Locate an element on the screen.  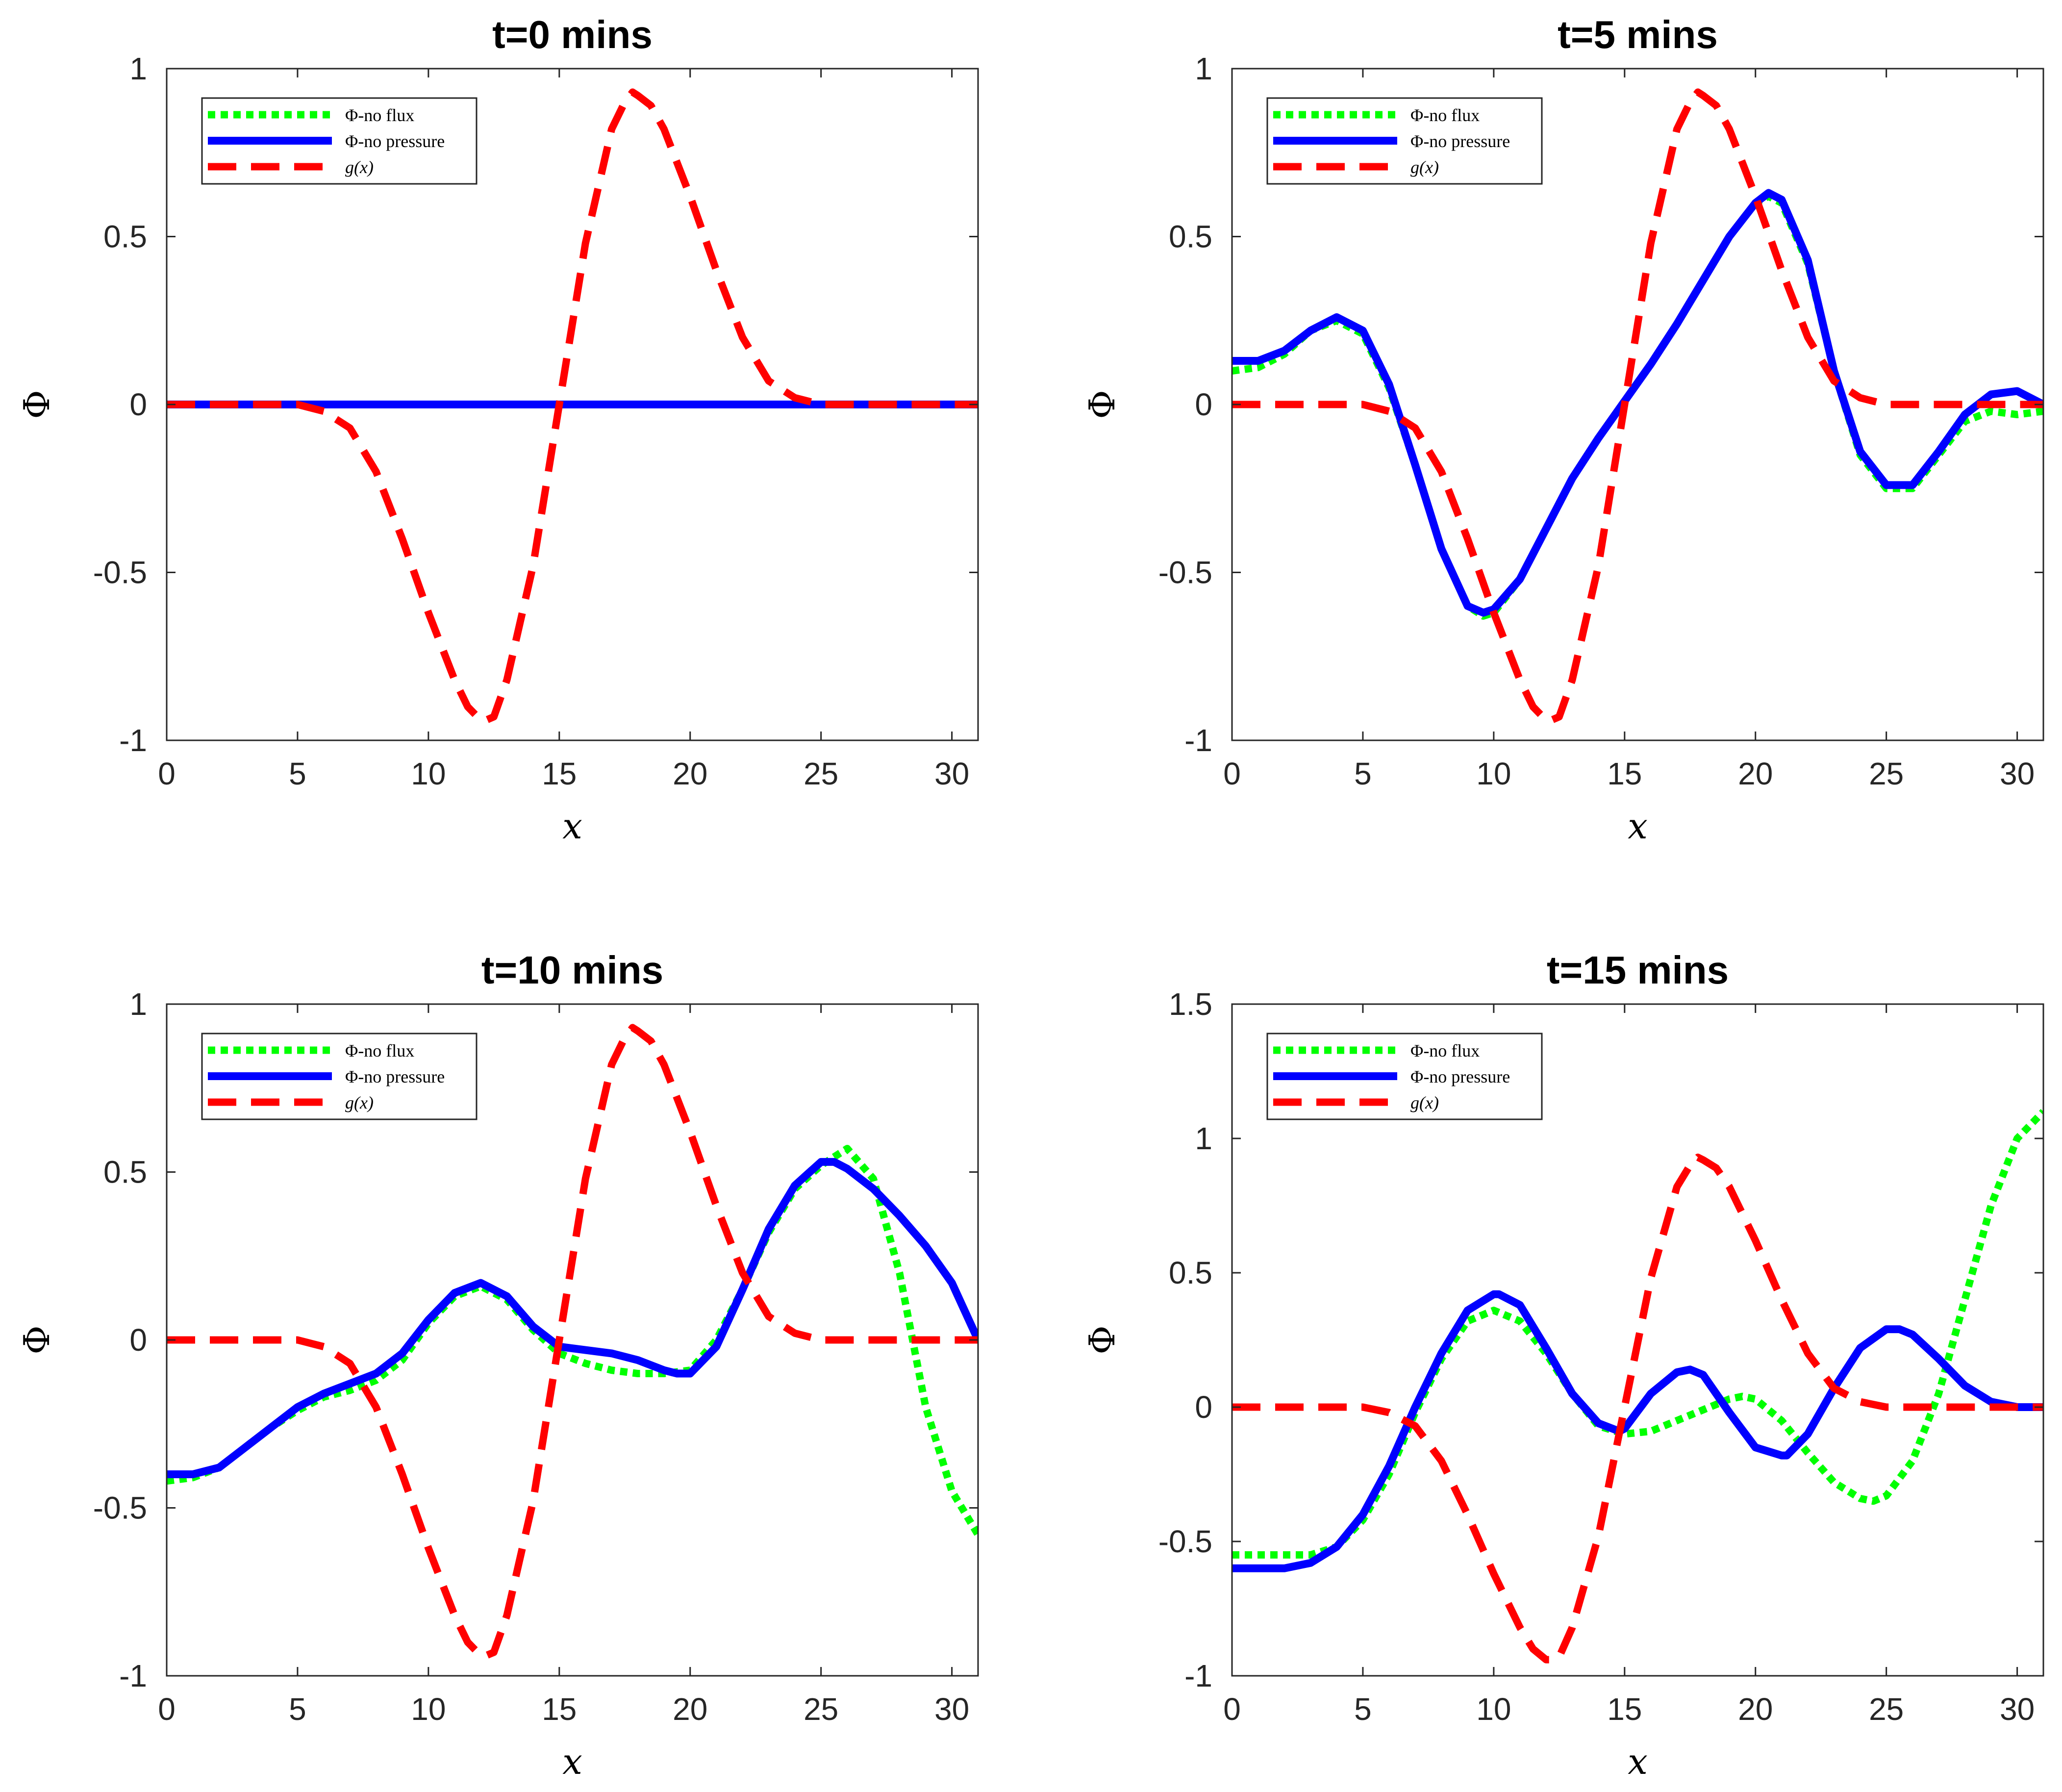
panel-title: t=0 mins is located at coordinates (572, 34).